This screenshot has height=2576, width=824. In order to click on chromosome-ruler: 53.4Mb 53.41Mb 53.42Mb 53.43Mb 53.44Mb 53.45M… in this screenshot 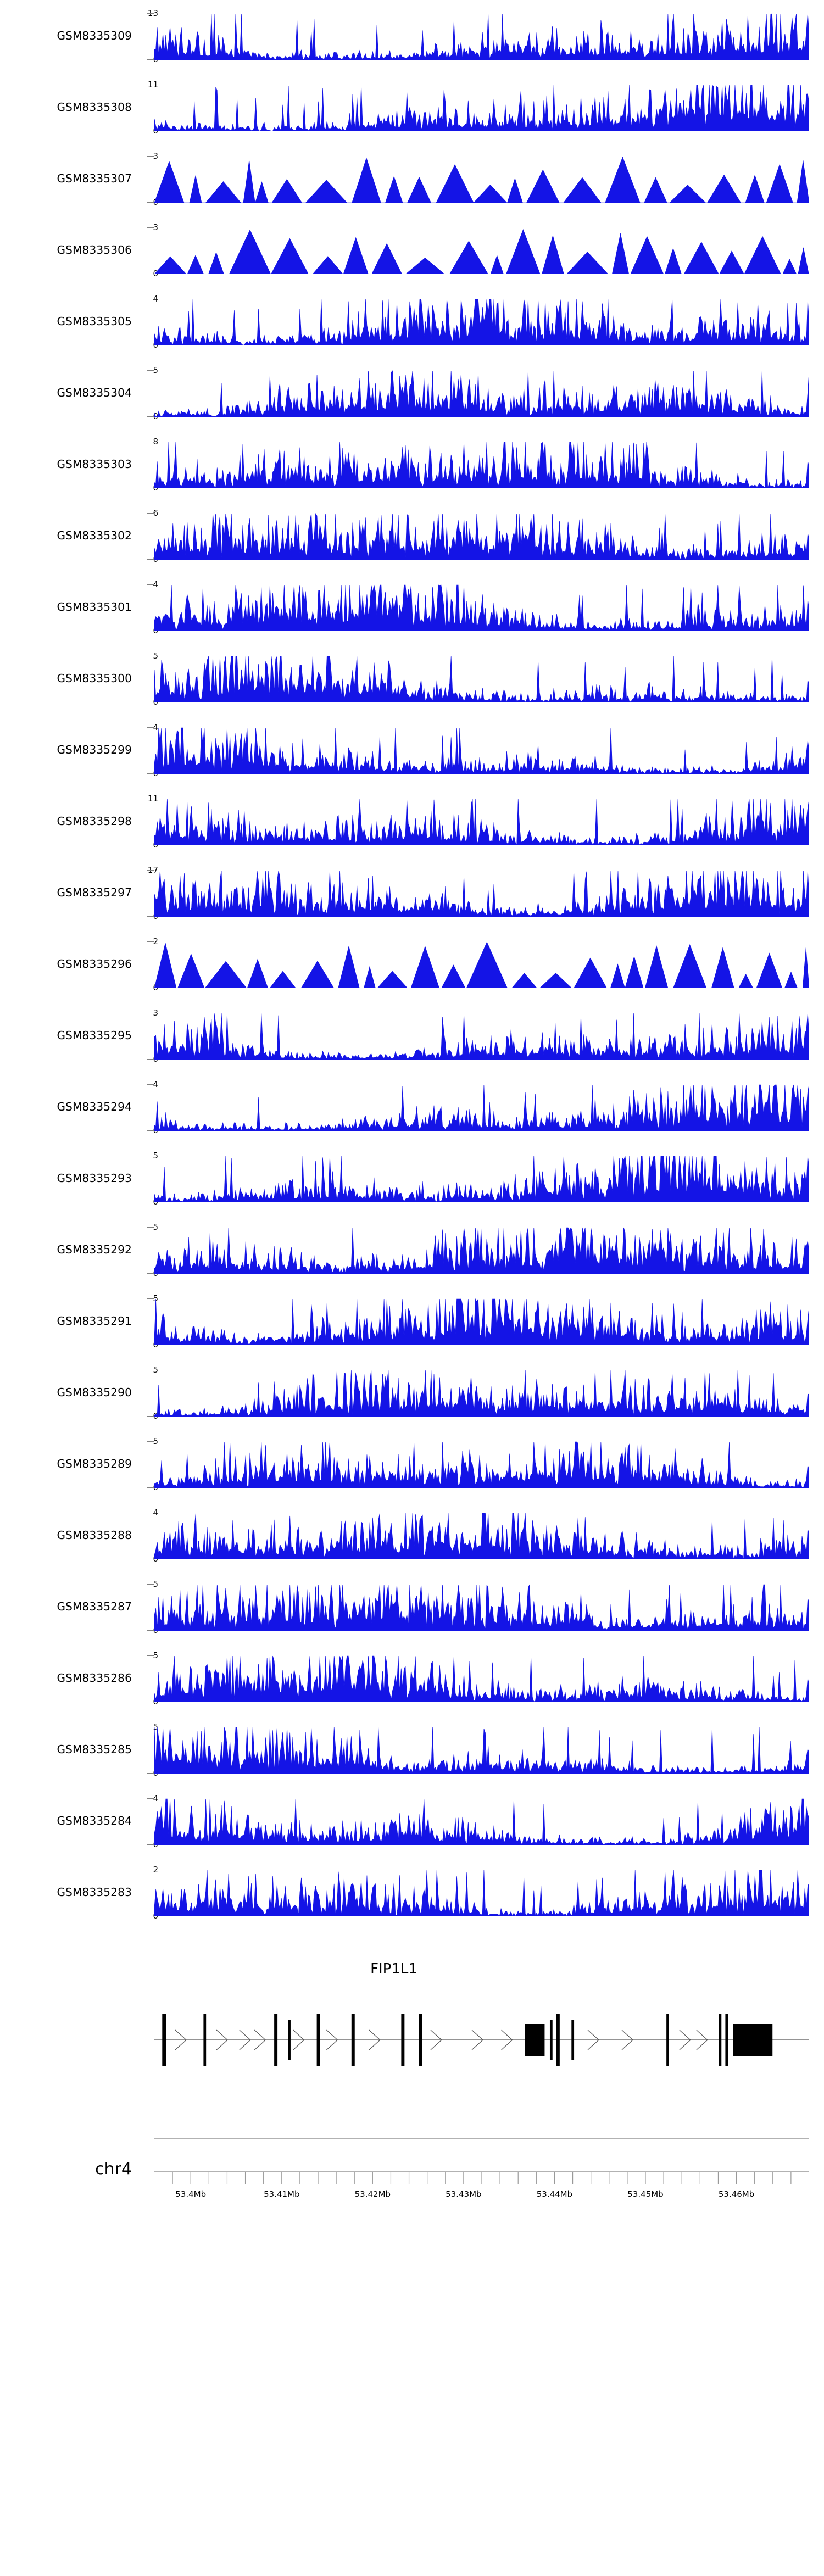, I will do `click(481, 2177)`.